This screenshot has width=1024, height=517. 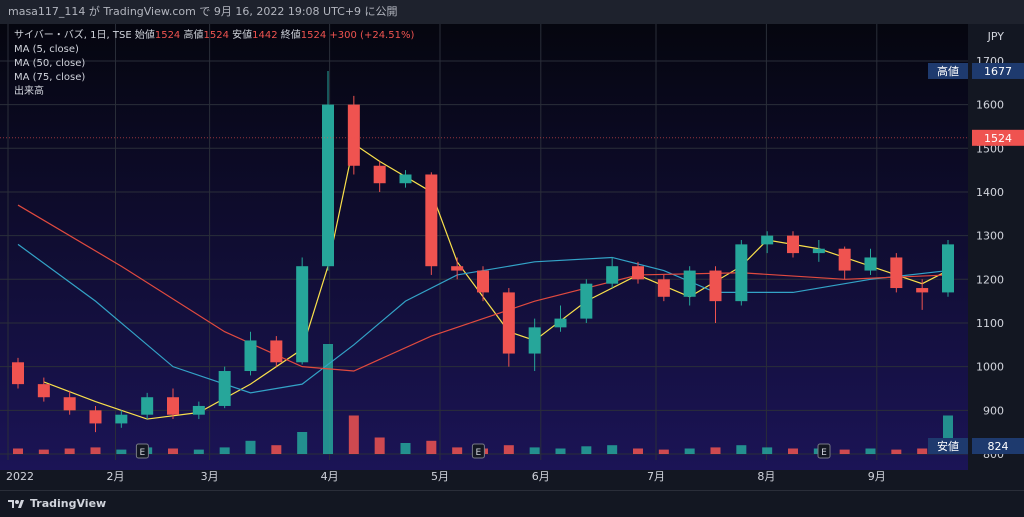 I want to click on low-tag, so click(x=998, y=446).